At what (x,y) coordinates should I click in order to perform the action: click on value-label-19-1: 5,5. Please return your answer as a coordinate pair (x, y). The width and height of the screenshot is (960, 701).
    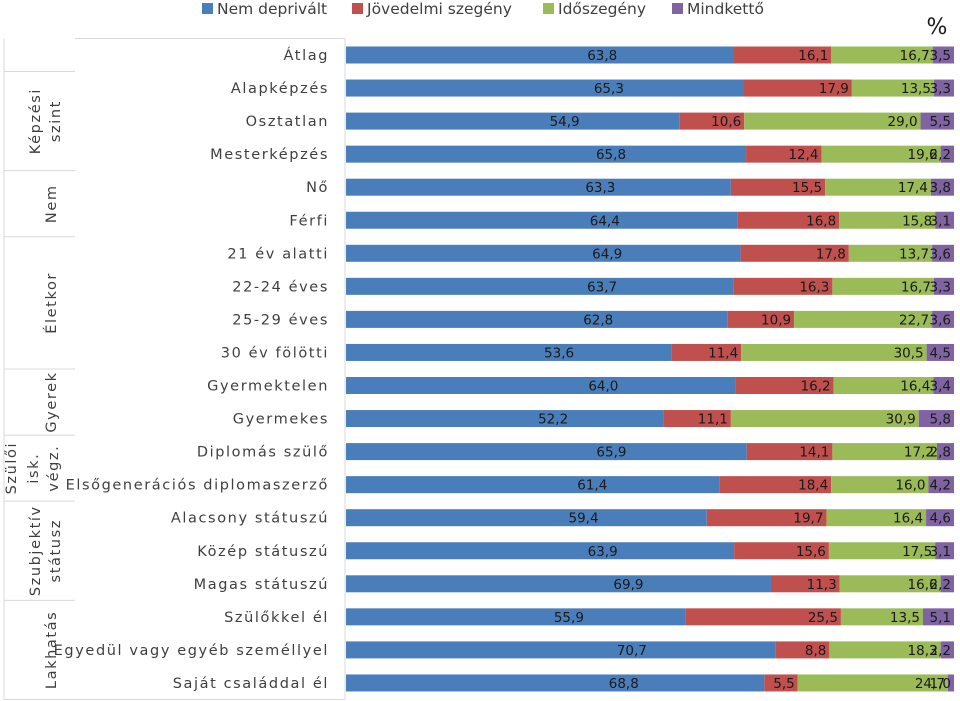
    Looking at the image, I should click on (783, 684).